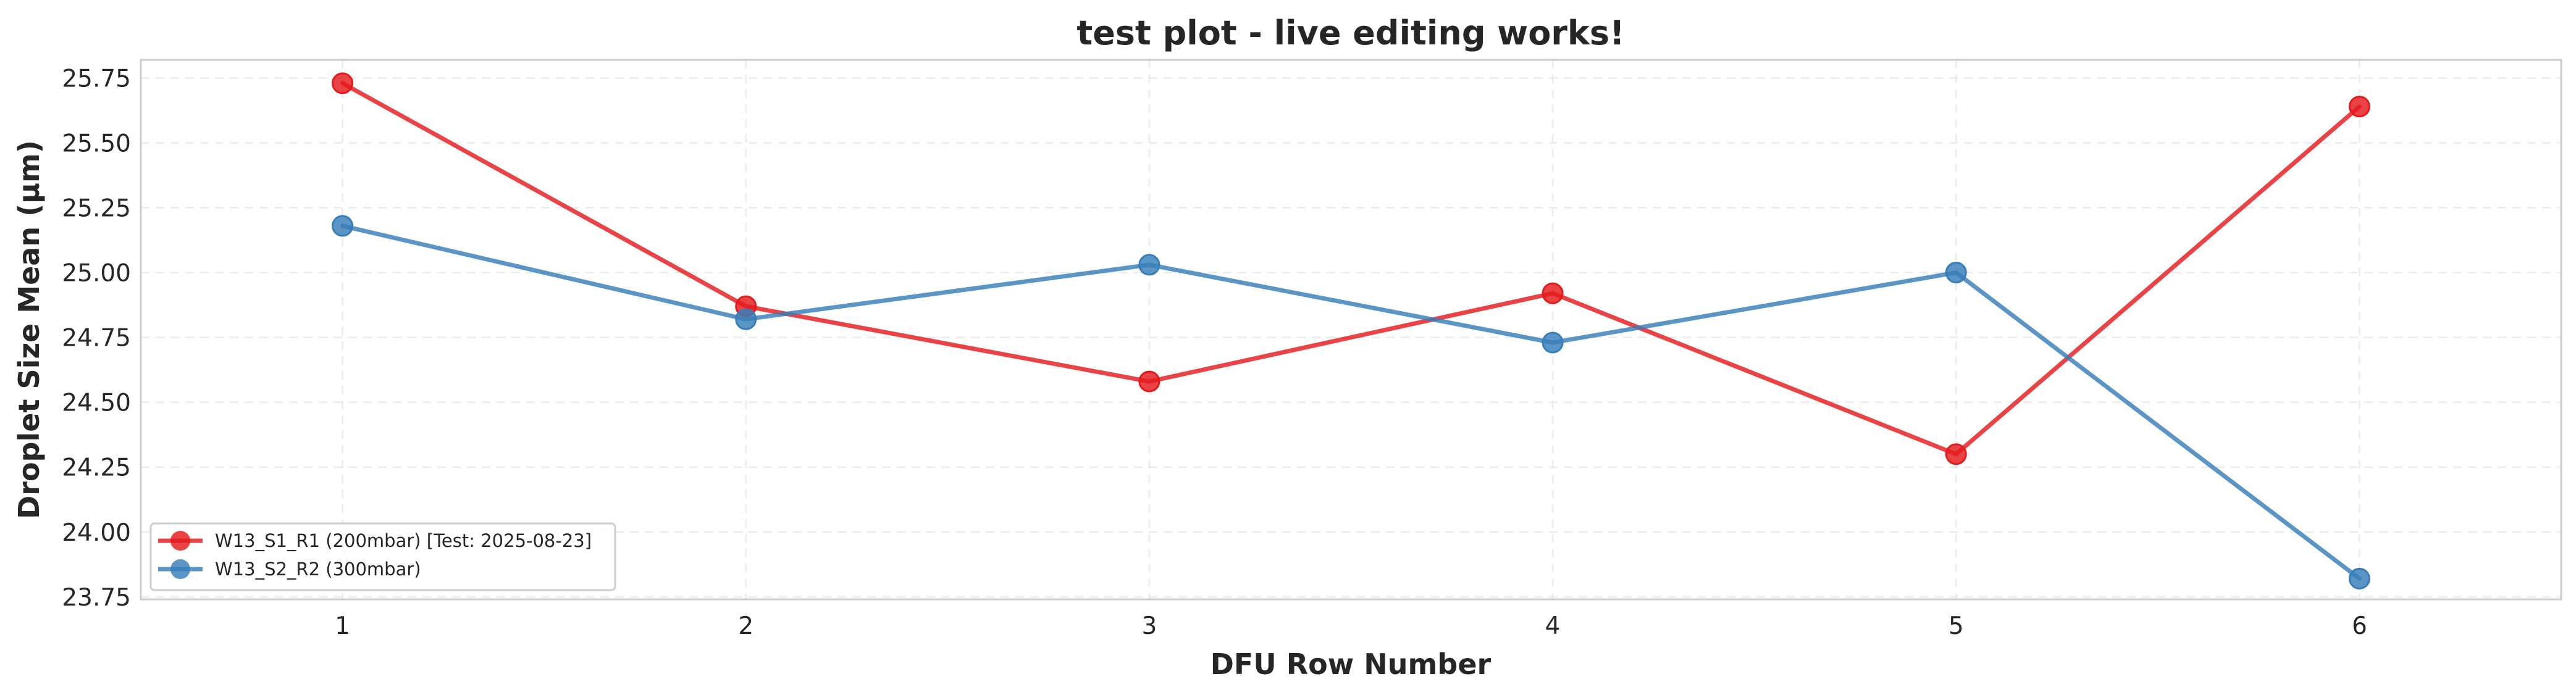 The width and height of the screenshot is (2576, 700). I want to click on y-tick-label: 25.50, so click(96, 143).